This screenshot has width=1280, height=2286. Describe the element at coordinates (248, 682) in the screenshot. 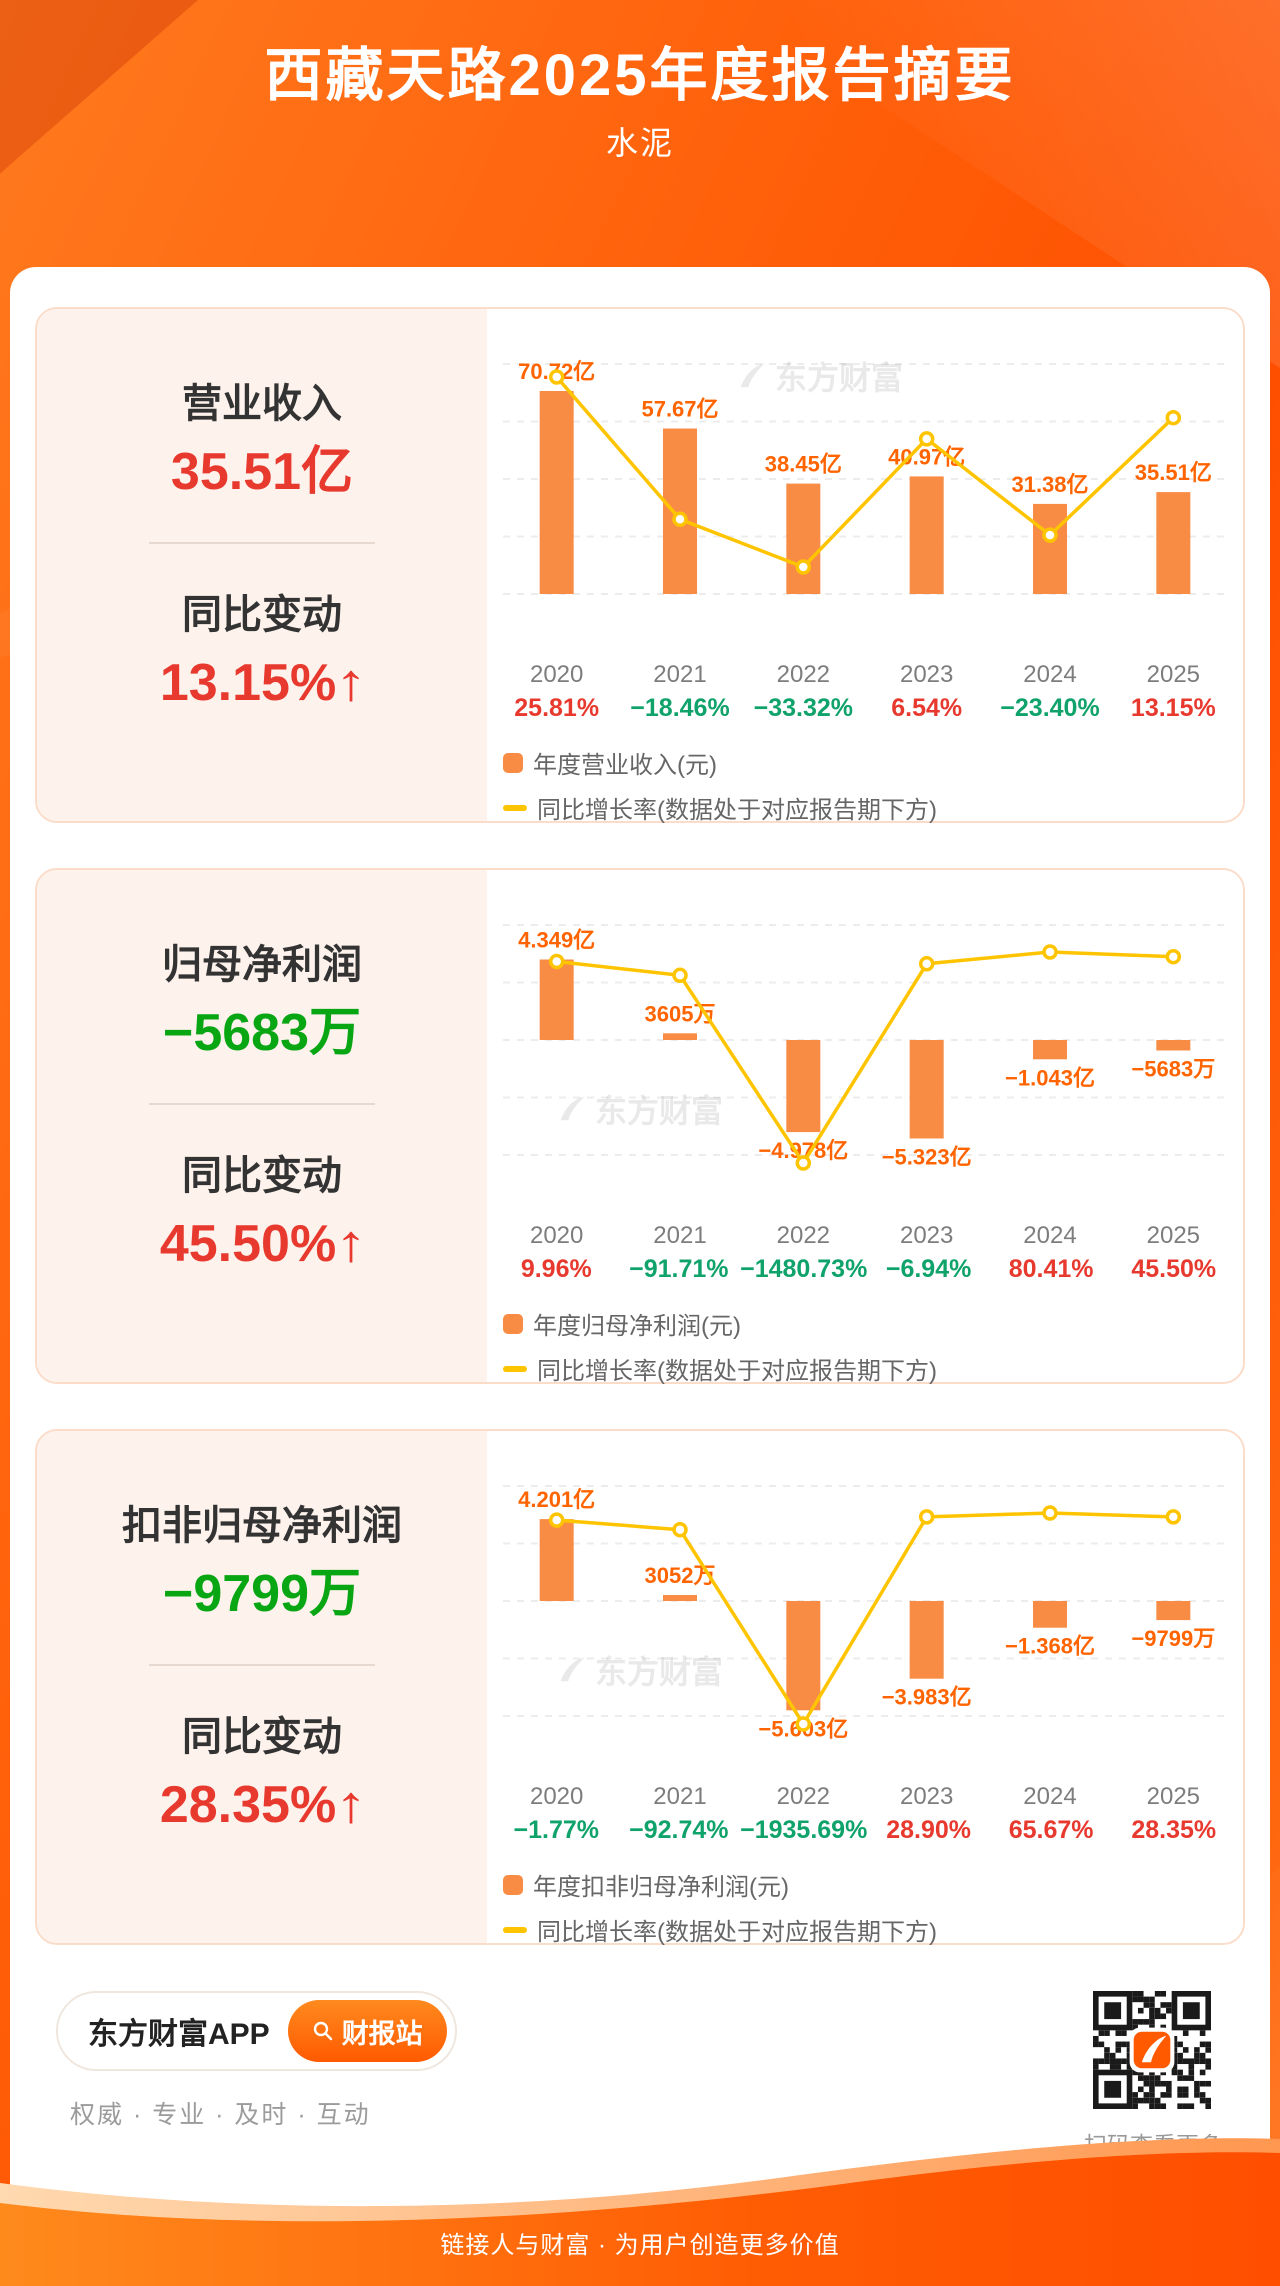

I see `change-value-text: 13.15%` at that location.